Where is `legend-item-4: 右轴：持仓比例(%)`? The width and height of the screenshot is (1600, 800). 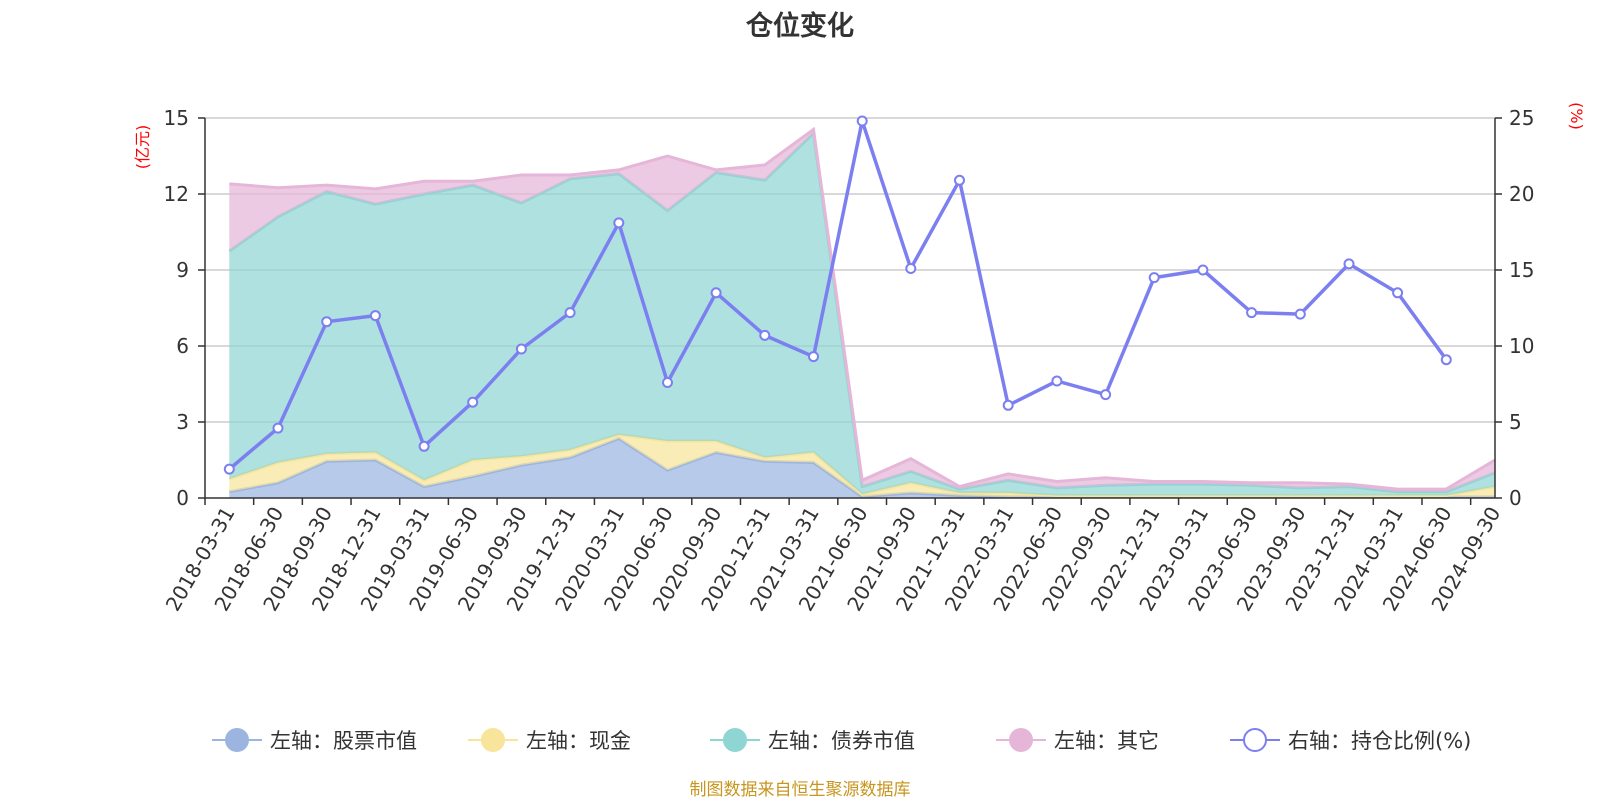
legend-item-4: 右轴：持仓比例(%) is located at coordinates (1350, 740).